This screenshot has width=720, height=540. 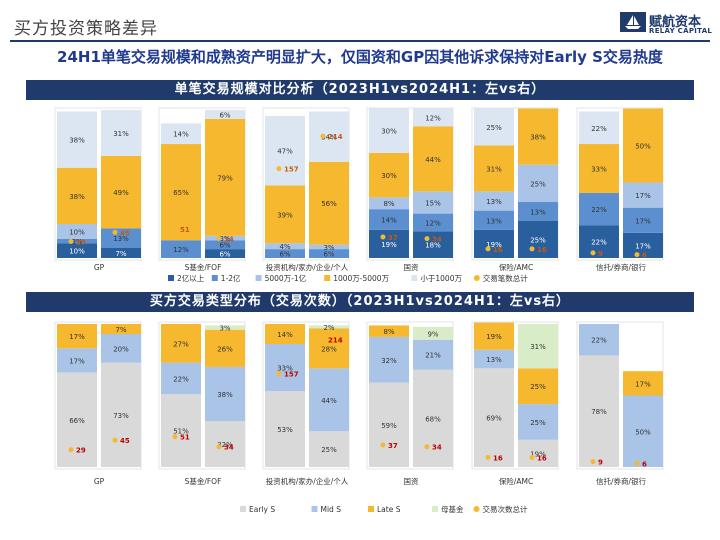 I want to click on legend-label: 1-2亿, so click(x=231, y=278).